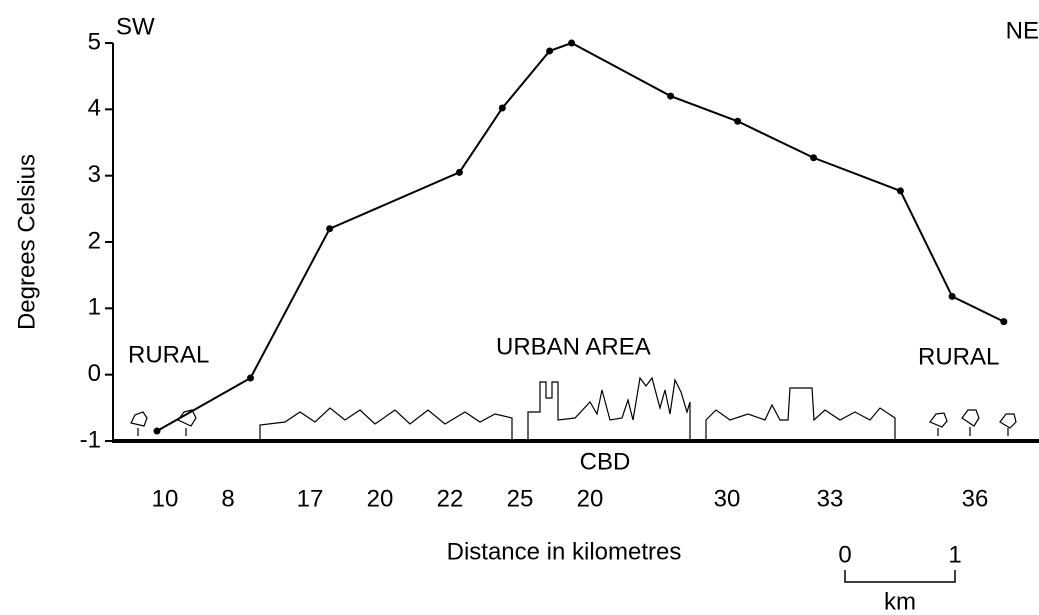  What do you see at coordinates (727, 498) in the screenshot?
I see `x-label: 30` at bounding box center [727, 498].